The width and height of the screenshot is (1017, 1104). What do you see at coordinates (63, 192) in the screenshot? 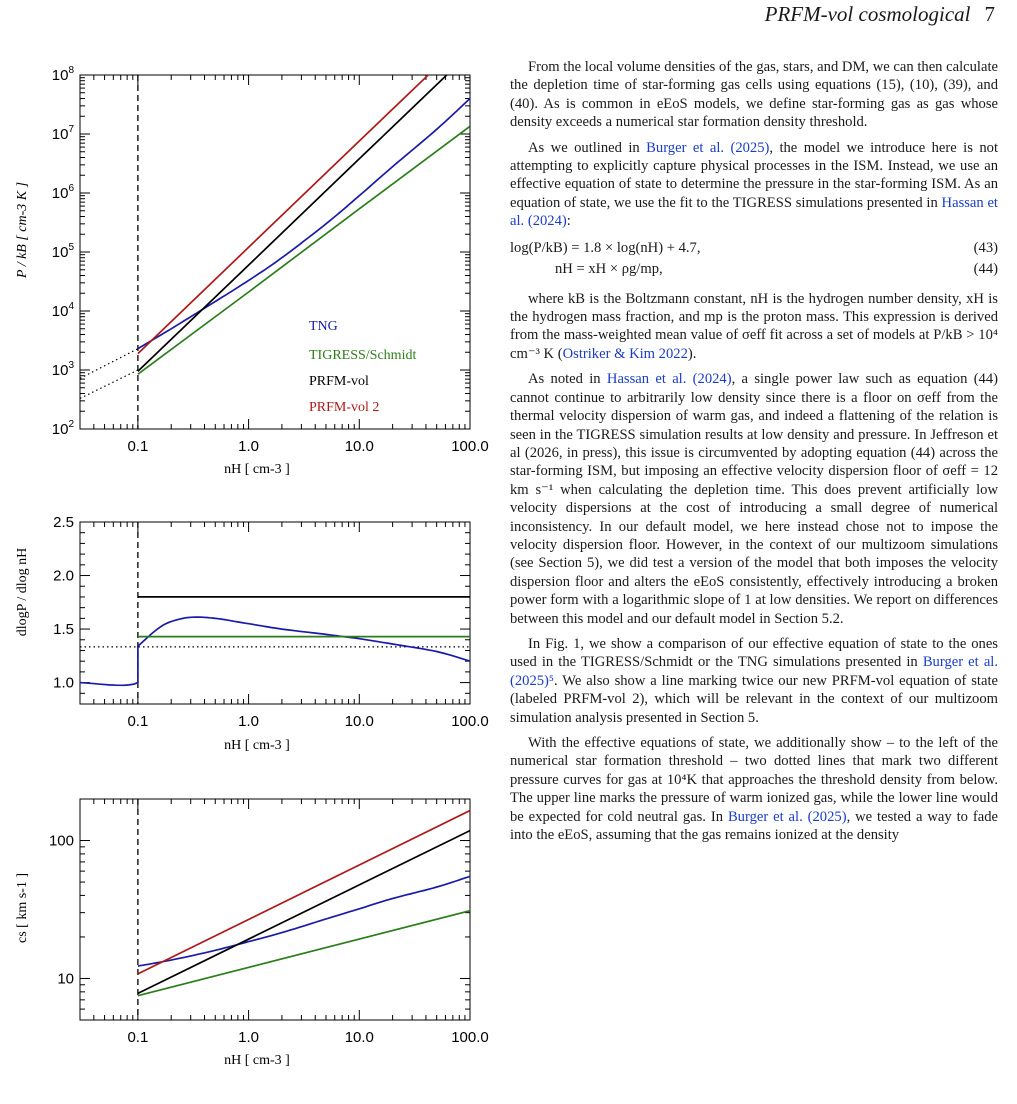
I see `y-tick-label: 10⁶` at bounding box center [63, 192].